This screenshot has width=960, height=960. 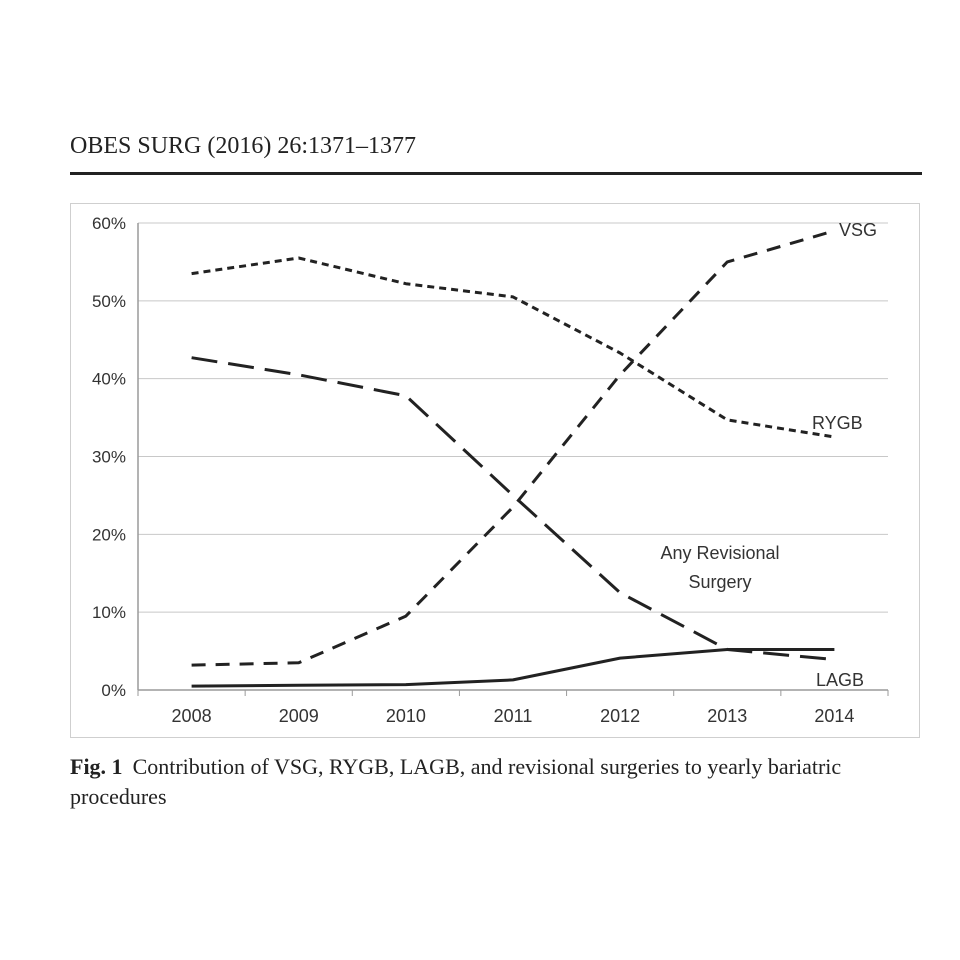 I want to click on y-tick-label: 10%, so click(x=109, y=612).